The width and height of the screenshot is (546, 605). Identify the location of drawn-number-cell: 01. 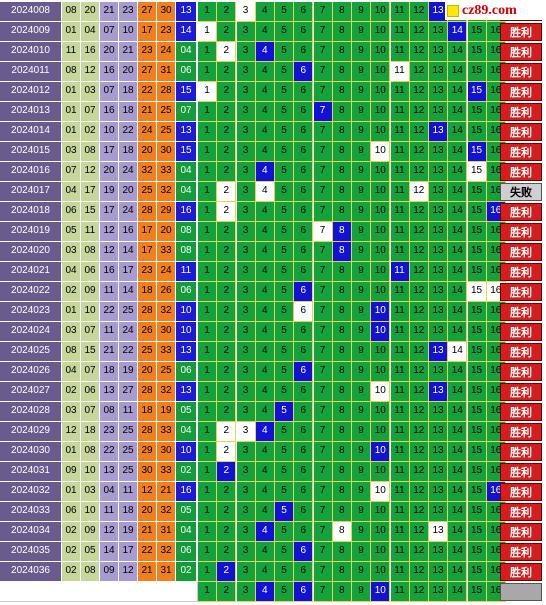
(71, 312).